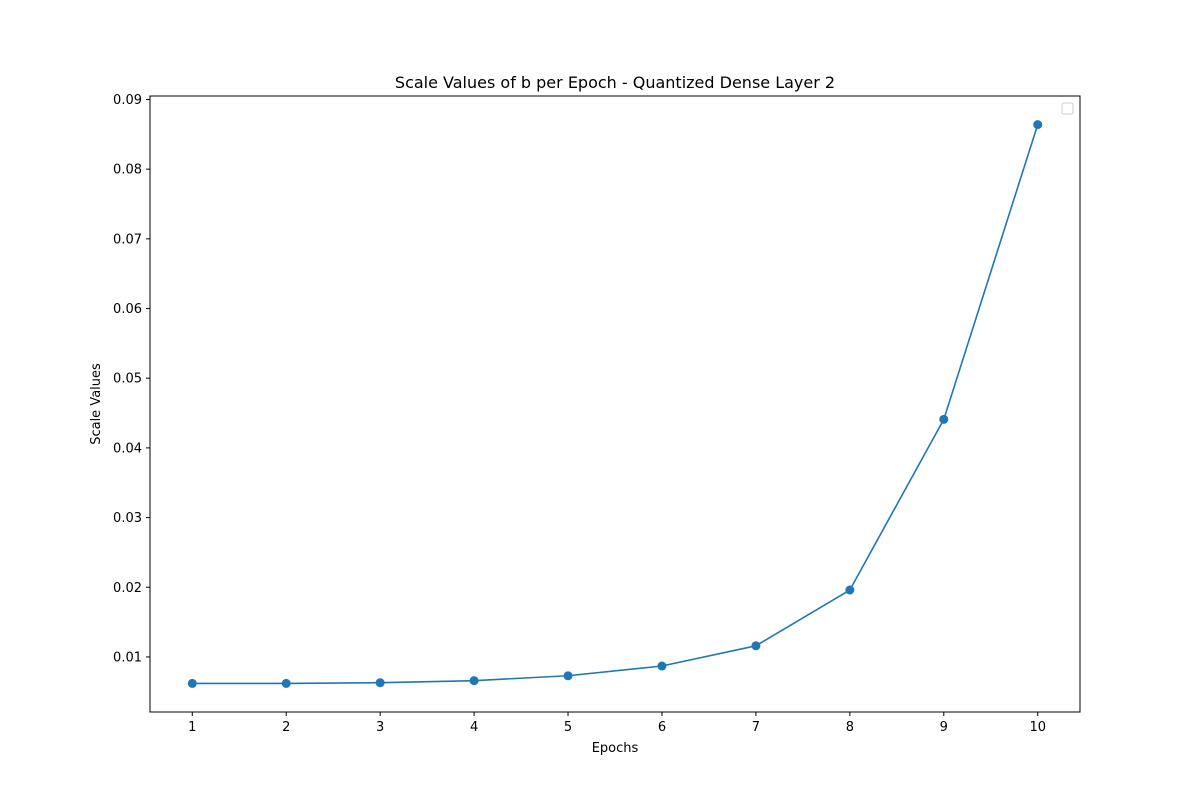 This screenshot has width=1200, height=800. I want to click on x-axis-ticks: 1 2 3 4 5 6 7 8 9 10, so click(617, 723).